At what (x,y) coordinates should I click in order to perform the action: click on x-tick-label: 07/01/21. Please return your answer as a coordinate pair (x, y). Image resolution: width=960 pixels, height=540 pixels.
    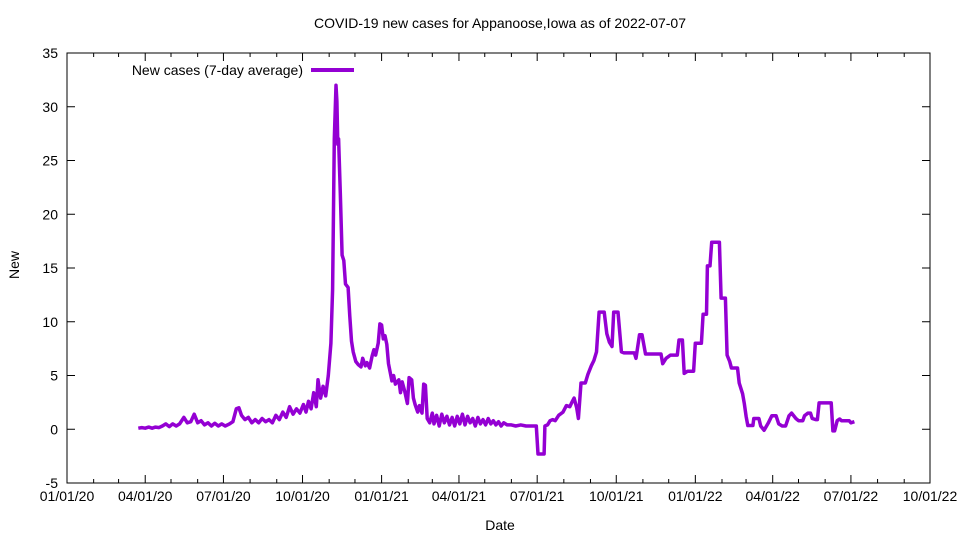
    Looking at the image, I should click on (537, 496).